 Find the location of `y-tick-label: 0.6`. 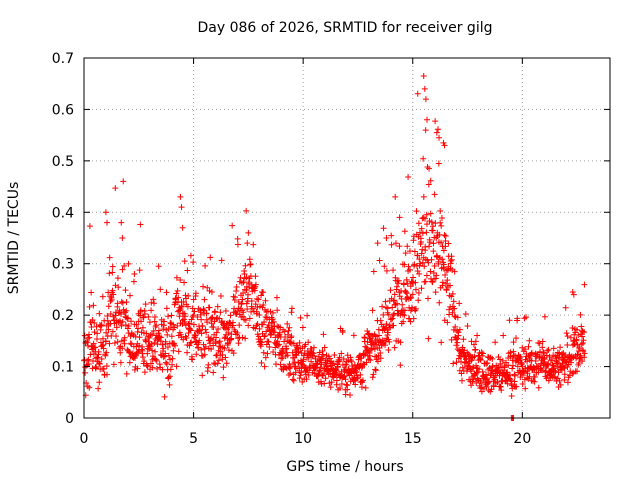

y-tick-label: 0.6 is located at coordinates (63, 110).